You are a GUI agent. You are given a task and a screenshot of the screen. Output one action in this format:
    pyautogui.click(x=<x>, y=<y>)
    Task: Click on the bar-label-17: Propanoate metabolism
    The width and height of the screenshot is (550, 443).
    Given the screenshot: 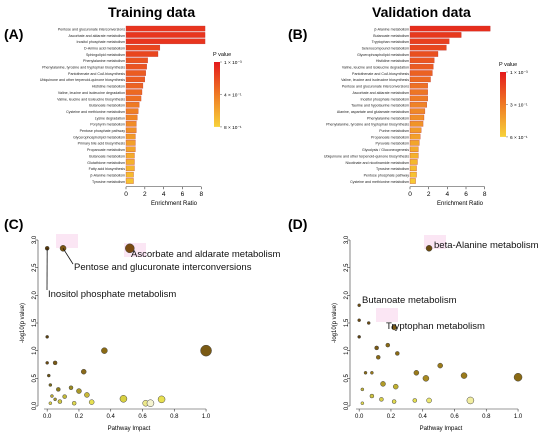 What is the action you would take?
    pyautogui.click(x=390, y=137)
    